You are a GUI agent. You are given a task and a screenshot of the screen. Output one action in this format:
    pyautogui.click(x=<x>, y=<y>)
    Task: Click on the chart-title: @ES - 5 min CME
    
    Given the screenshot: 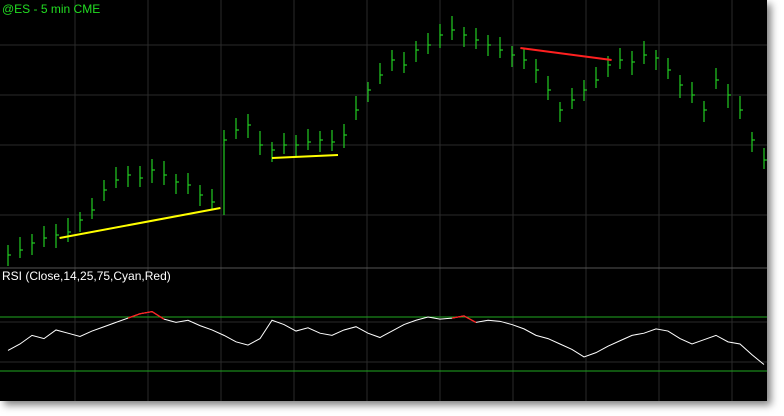 What is the action you would take?
    pyautogui.click(x=51, y=9)
    